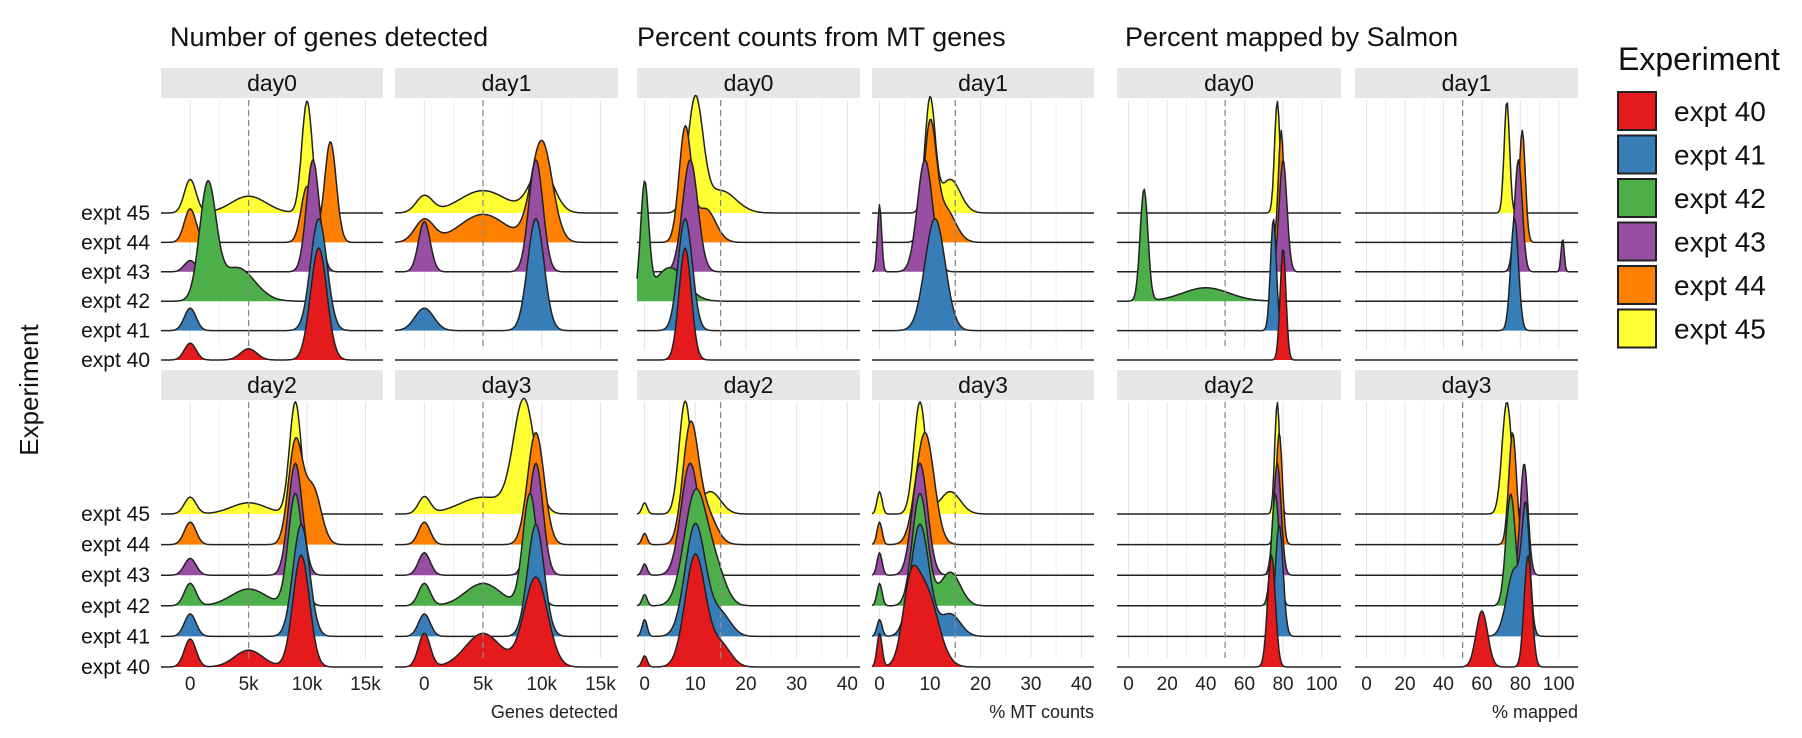 Image resolution: width=1802 pixels, height=738 pixels. What do you see at coordinates (115, 242) in the screenshot?
I see `row-label: expt 44` at bounding box center [115, 242].